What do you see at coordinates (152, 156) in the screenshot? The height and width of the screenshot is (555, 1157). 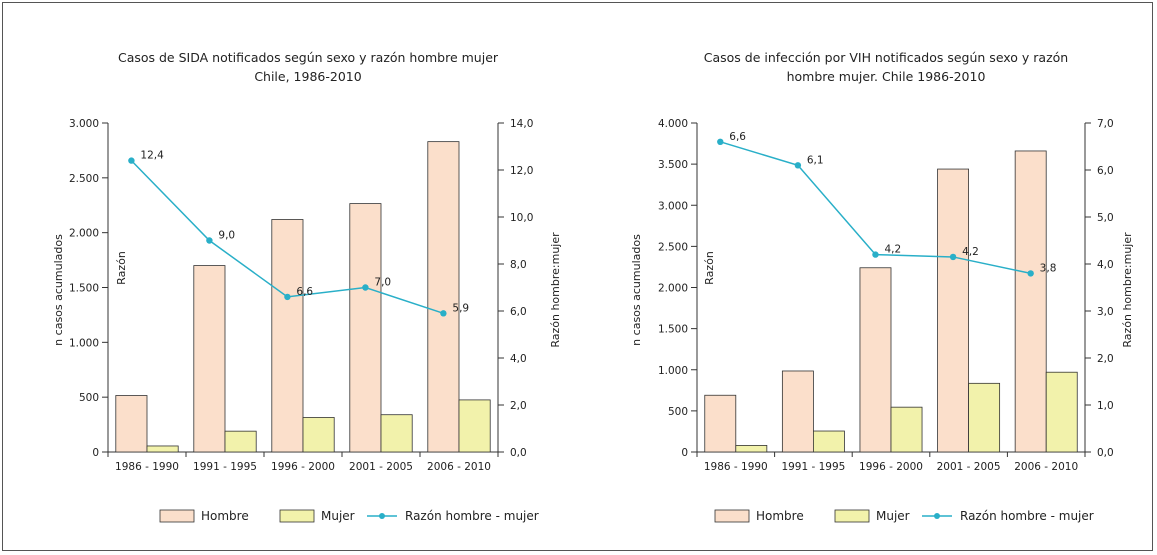 I see `ratio-data-label: 12,4` at bounding box center [152, 156].